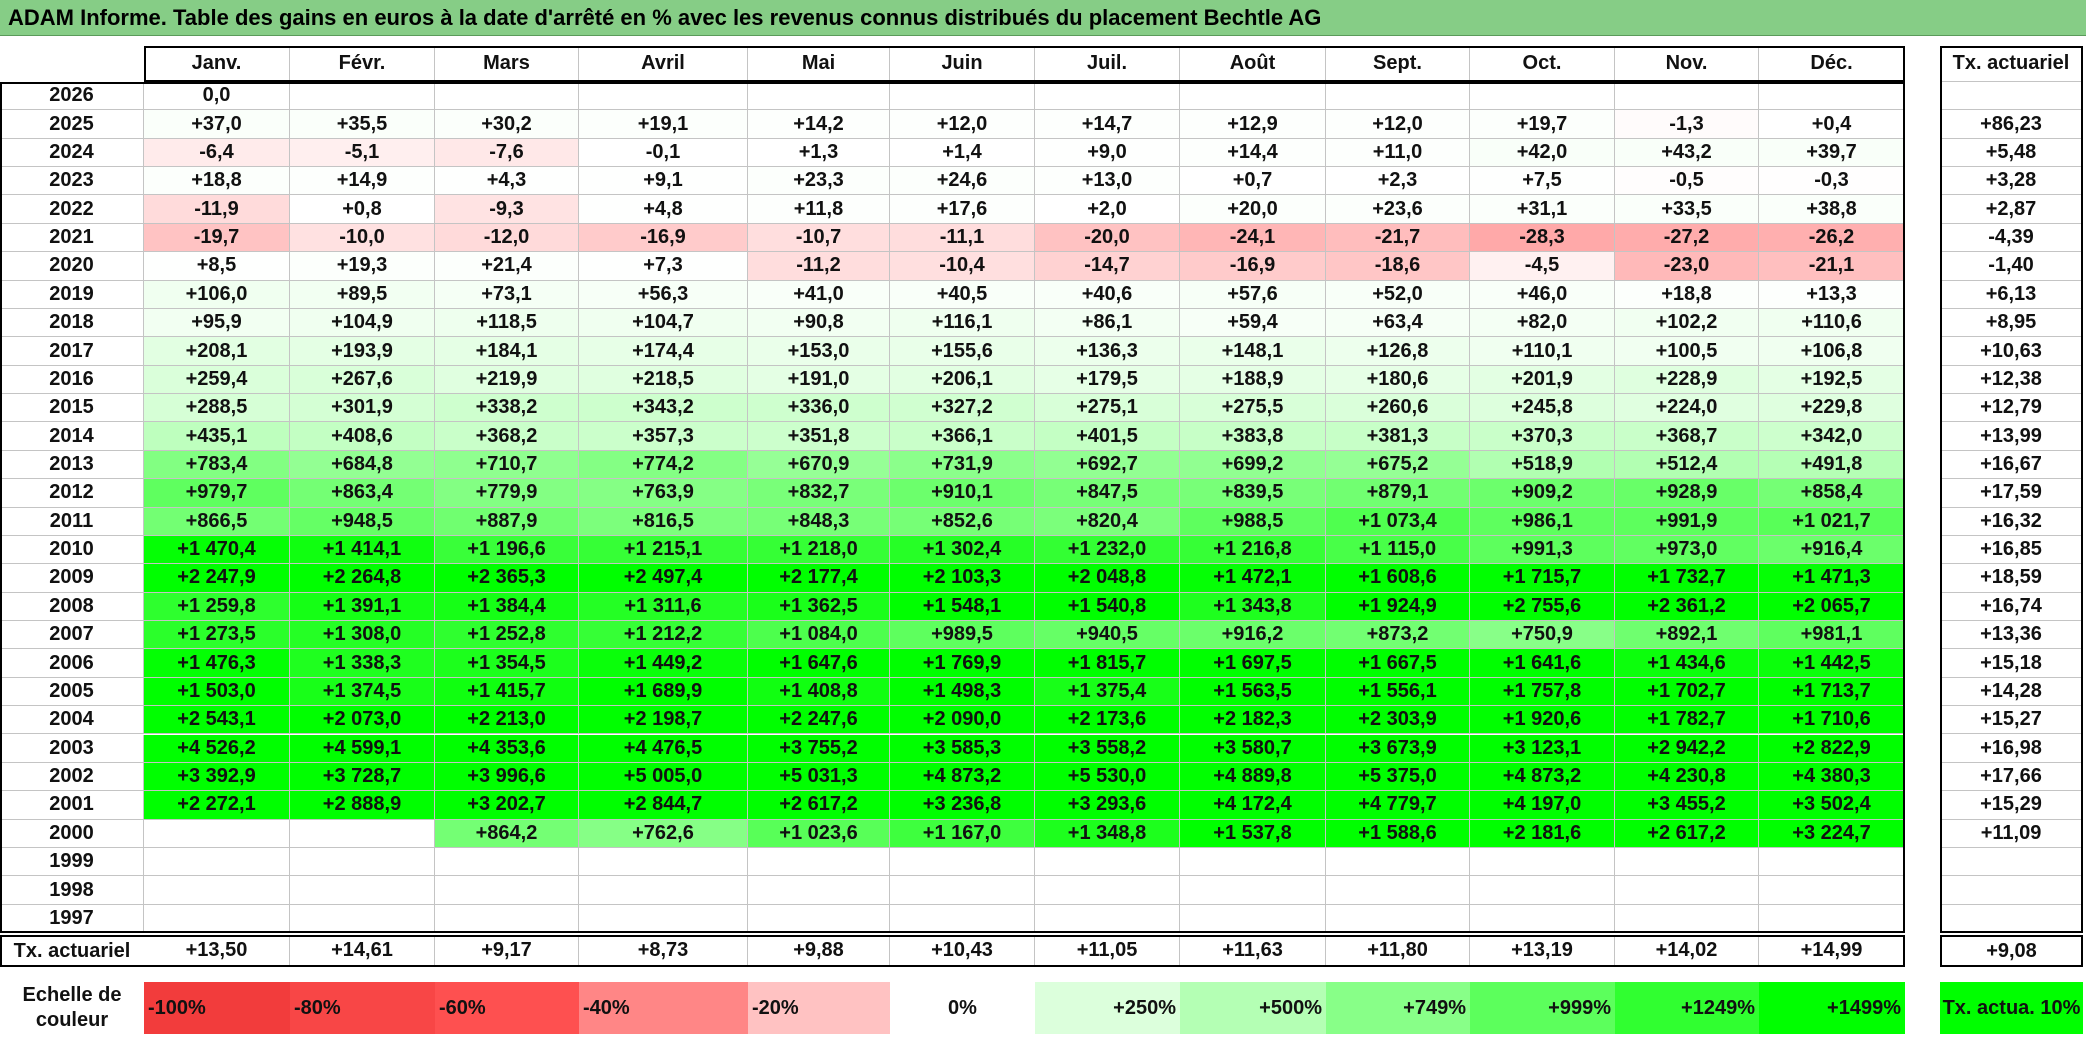 The height and width of the screenshot is (1037, 2086). What do you see at coordinates (1107, 465) in the screenshot?
I see `value-cell: +692,7` at bounding box center [1107, 465].